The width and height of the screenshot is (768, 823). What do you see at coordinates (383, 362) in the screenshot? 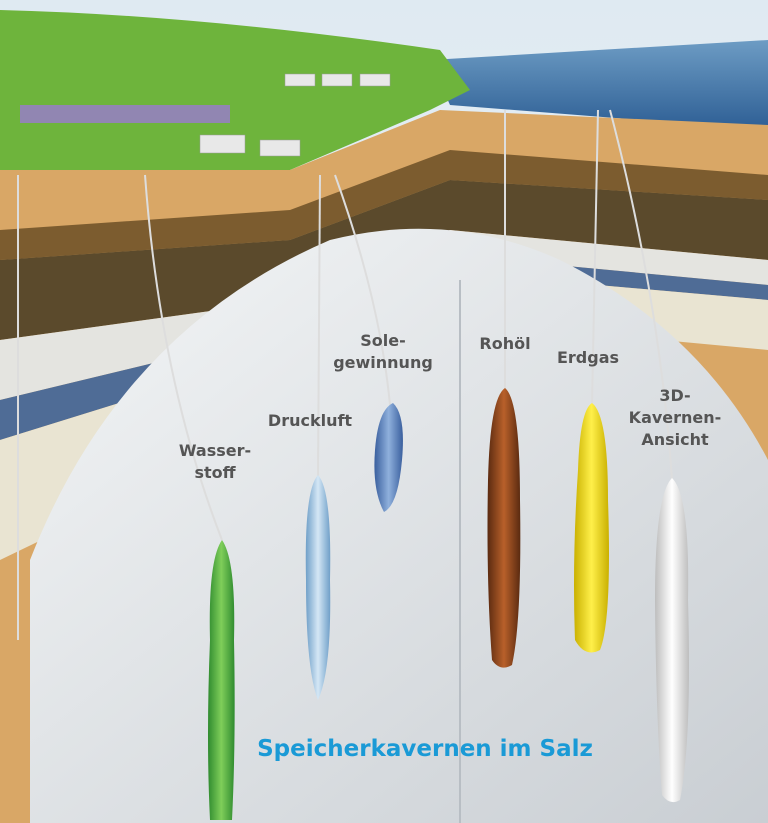
I see `cavern-label: gewinnung` at bounding box center [383, 362].